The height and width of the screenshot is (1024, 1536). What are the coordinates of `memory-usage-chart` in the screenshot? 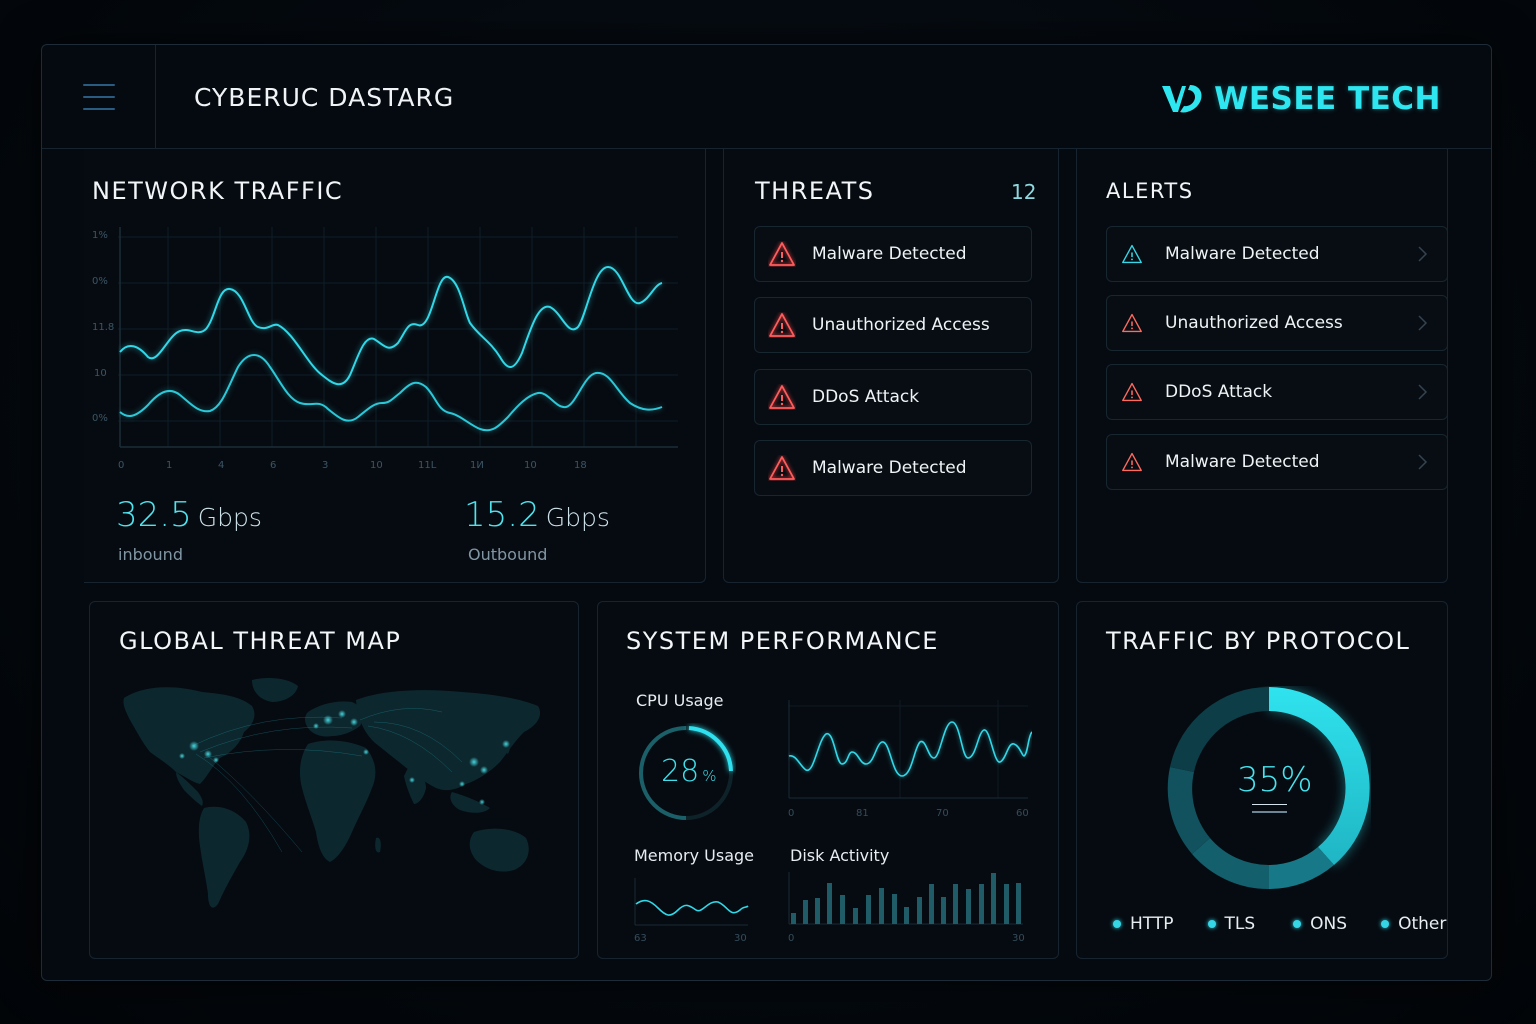 It's located at (691, 902).